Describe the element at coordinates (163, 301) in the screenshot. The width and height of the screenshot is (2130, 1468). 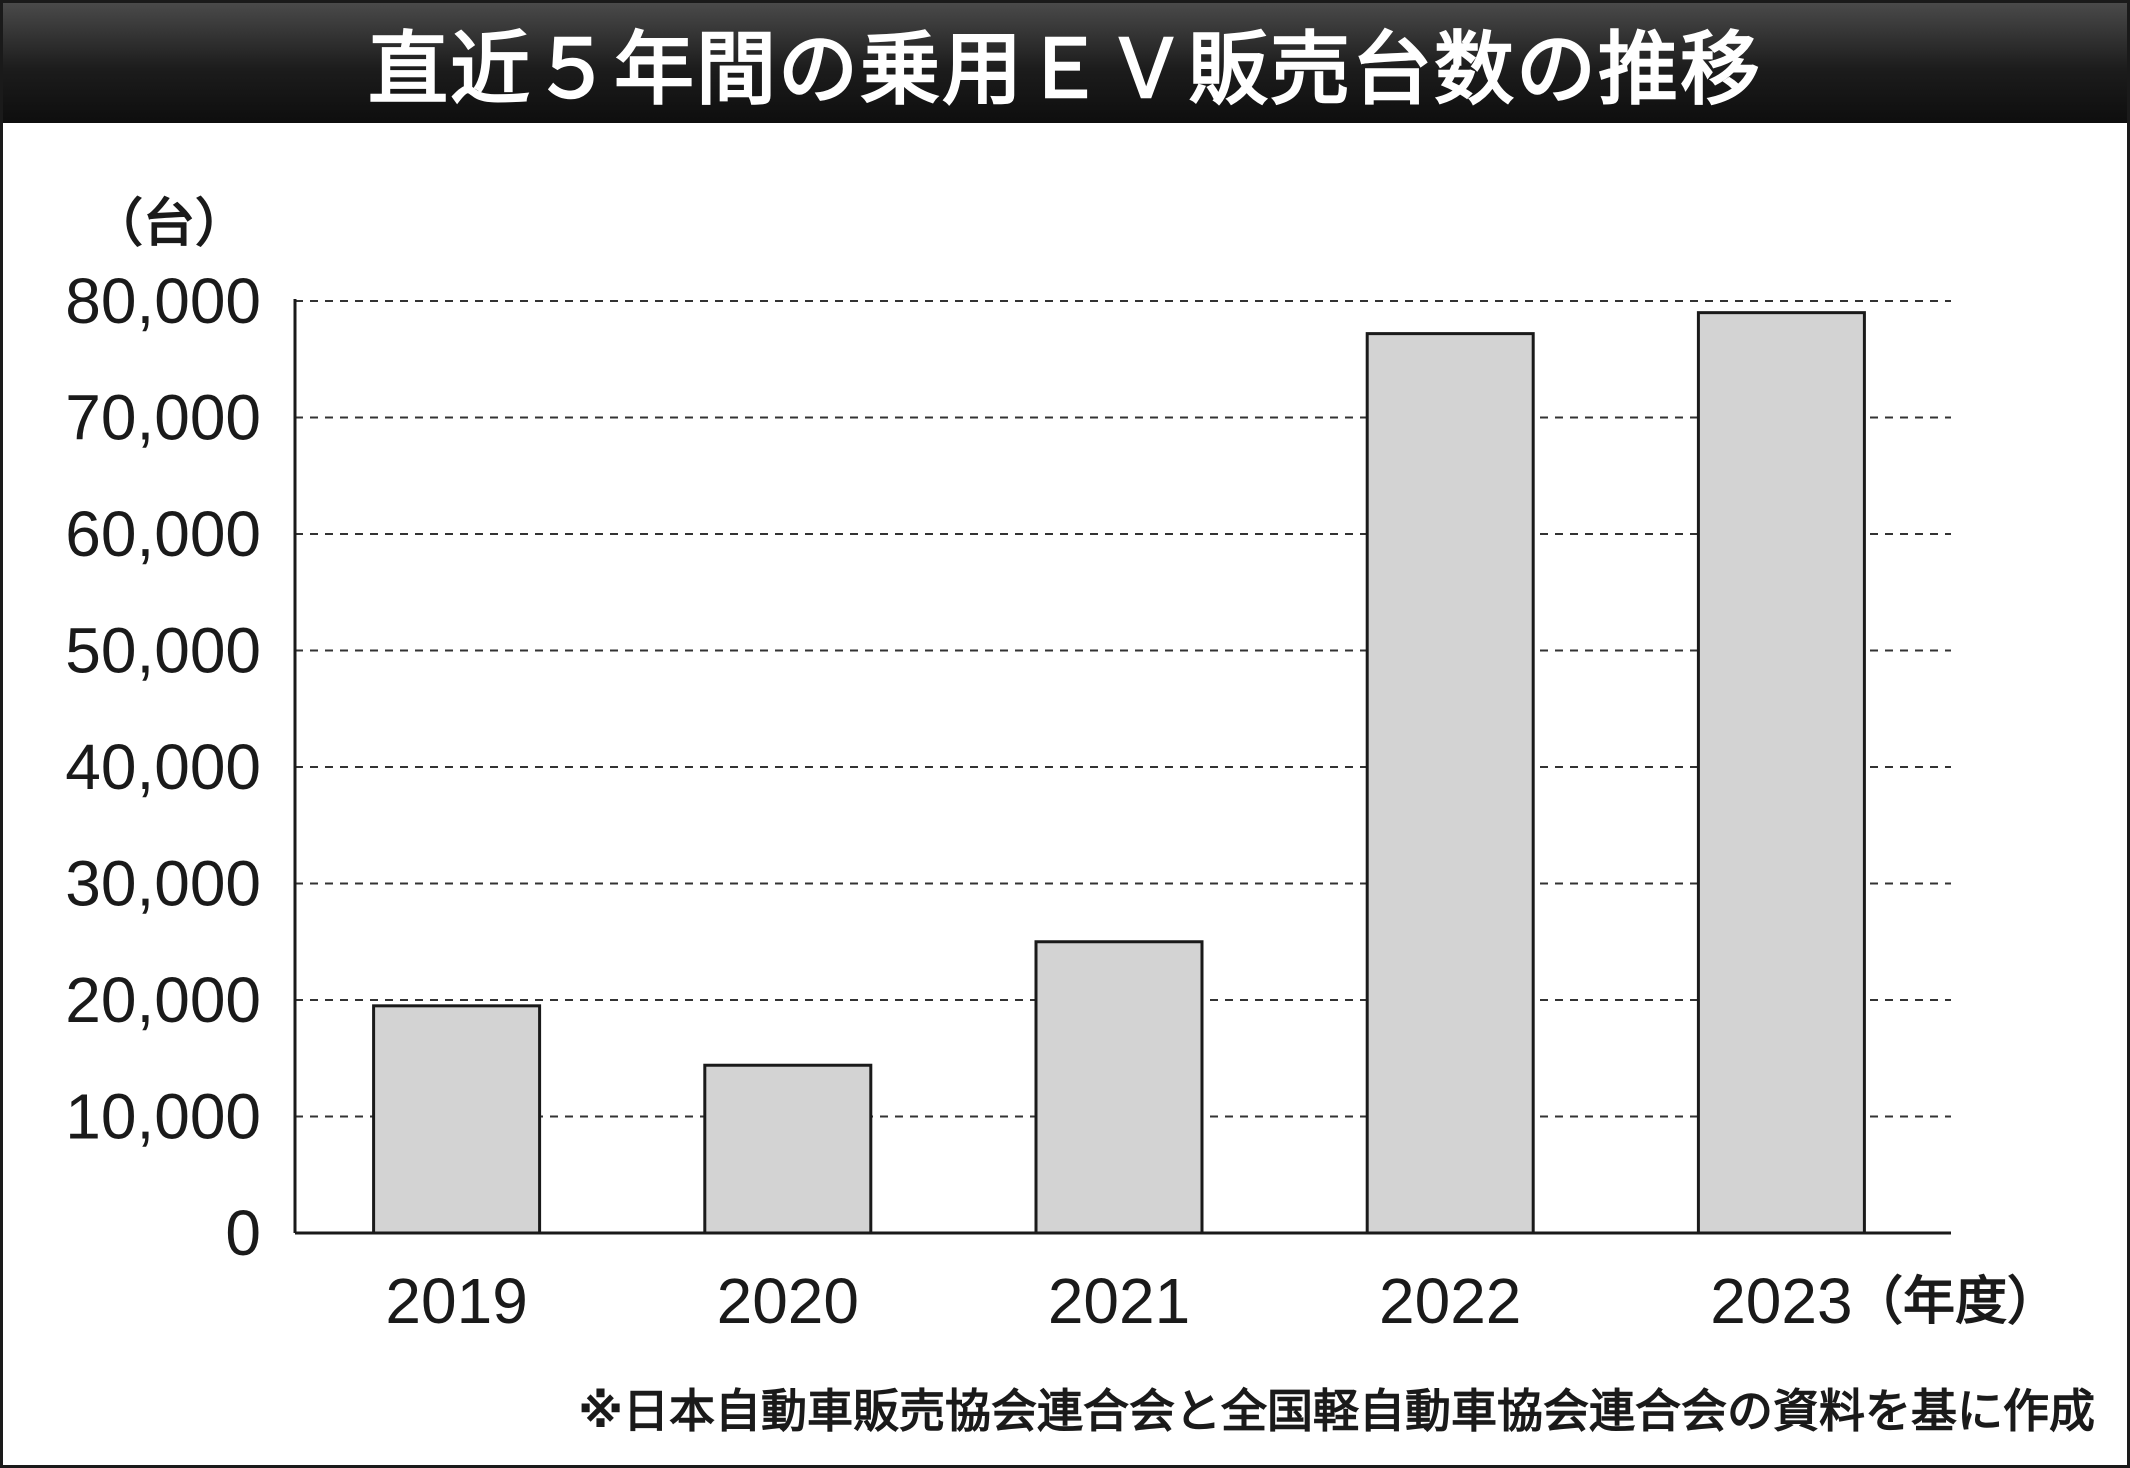
I see `y-tick-label: 80,000` at that location.